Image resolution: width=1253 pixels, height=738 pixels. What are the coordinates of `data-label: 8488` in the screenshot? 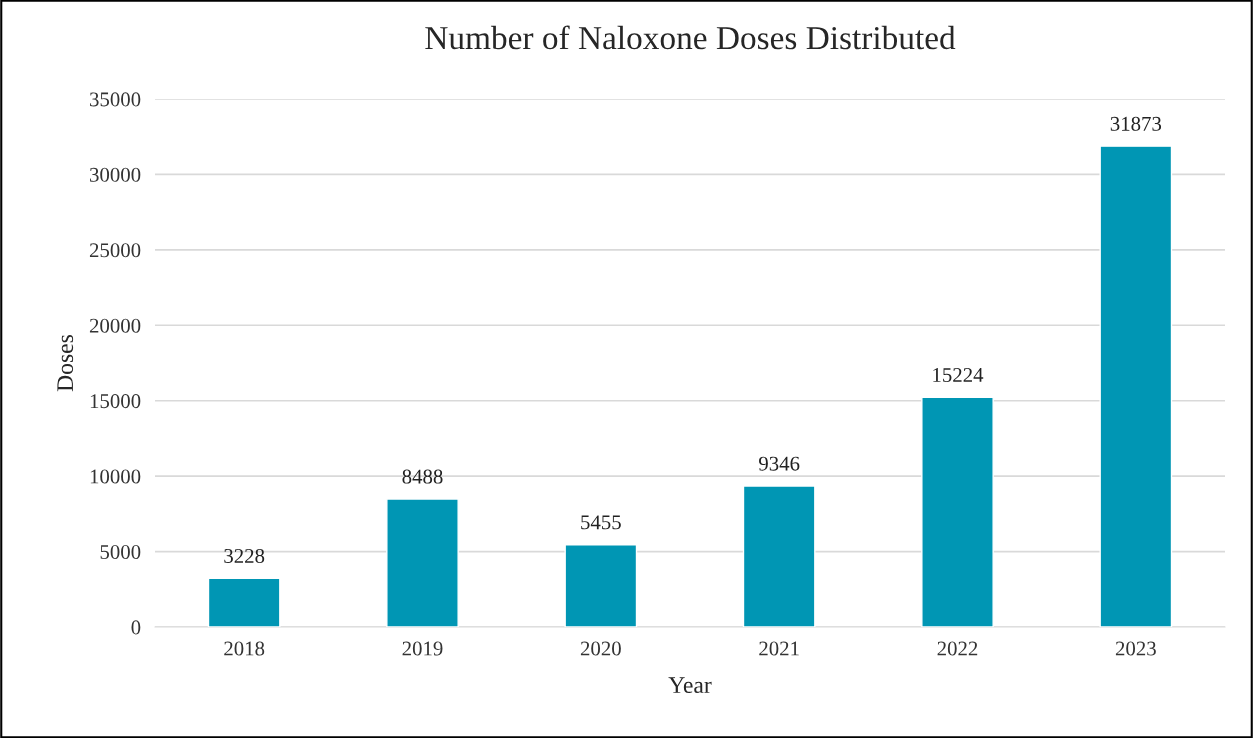 It's located at (422, 476).